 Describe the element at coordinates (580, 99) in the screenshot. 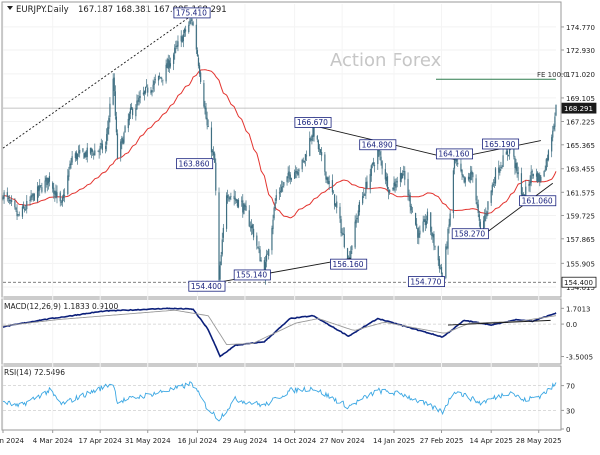

I see `price-axis-label: 169.105` at that location.